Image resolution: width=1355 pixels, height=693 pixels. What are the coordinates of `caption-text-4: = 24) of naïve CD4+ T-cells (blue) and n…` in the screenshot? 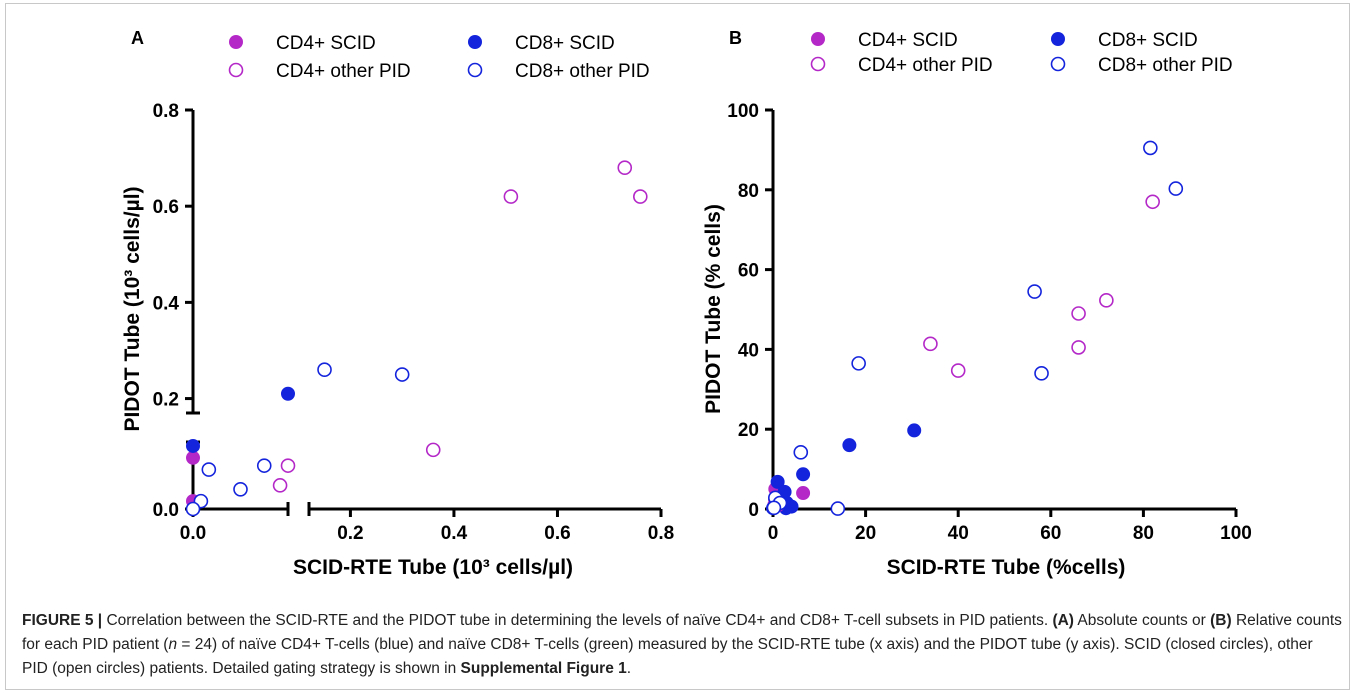 It's located at (667, 656).